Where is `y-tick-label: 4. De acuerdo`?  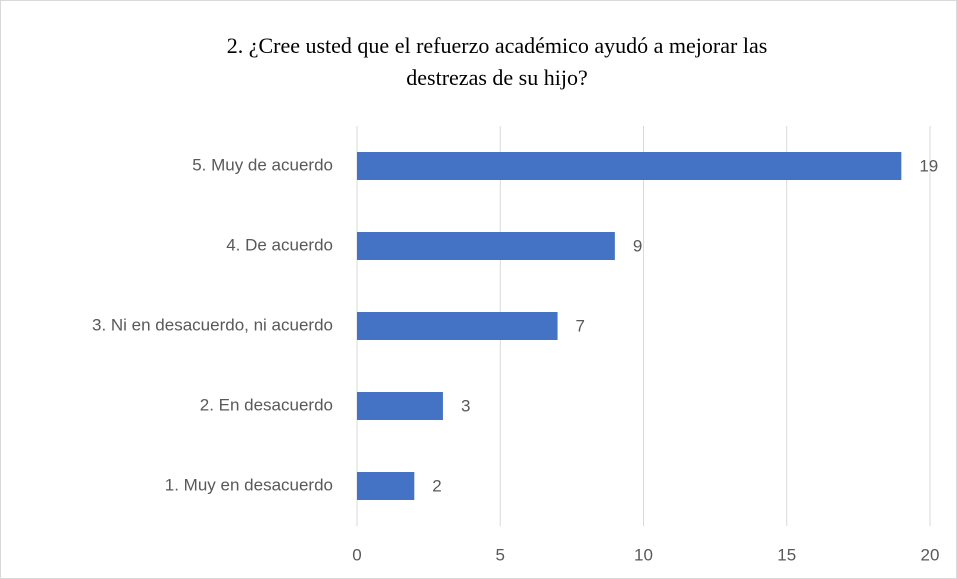 y-tick-label: 4. De acuerdo is located at coordinates (279, 244).